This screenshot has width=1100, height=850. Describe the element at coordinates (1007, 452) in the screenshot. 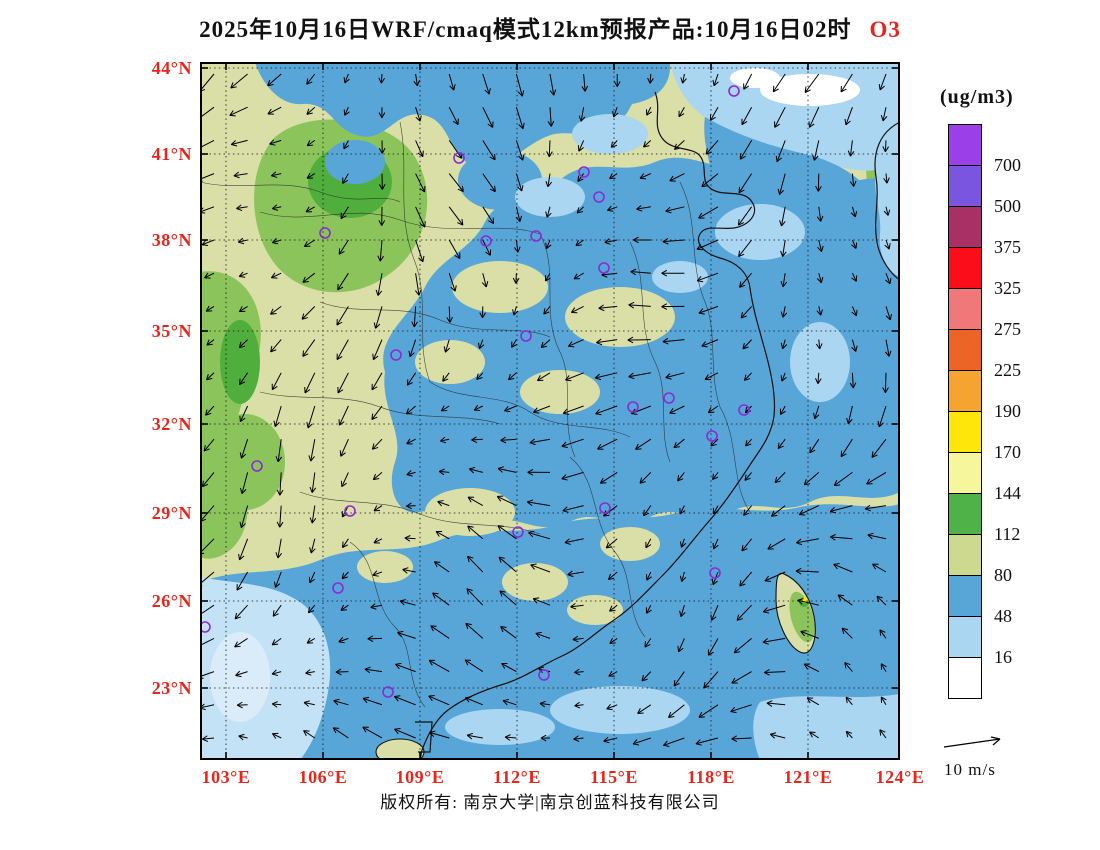

I see `legend-value-label: 170` at that location.